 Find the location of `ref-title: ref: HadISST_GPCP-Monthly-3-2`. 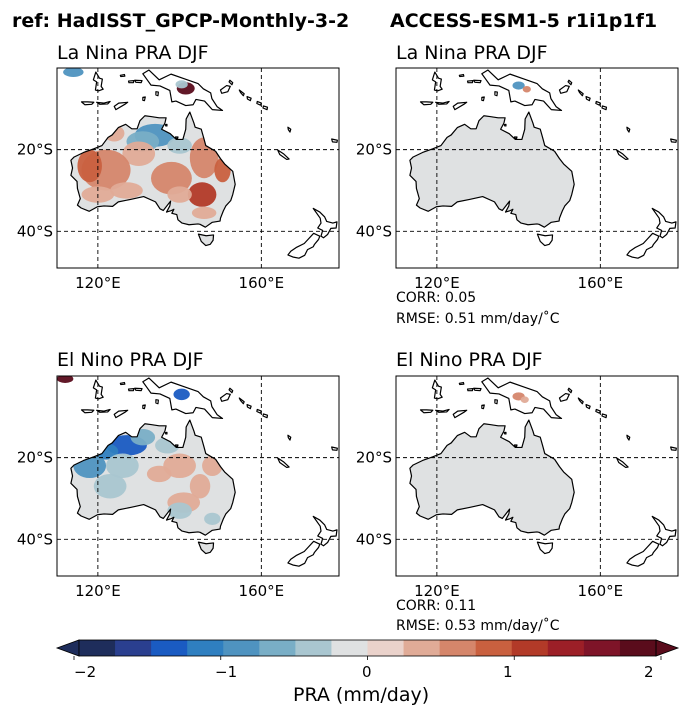

ref-title: ref: HadISST_GPCP-Monthly-3-2 is located at coordinates (181, 21).